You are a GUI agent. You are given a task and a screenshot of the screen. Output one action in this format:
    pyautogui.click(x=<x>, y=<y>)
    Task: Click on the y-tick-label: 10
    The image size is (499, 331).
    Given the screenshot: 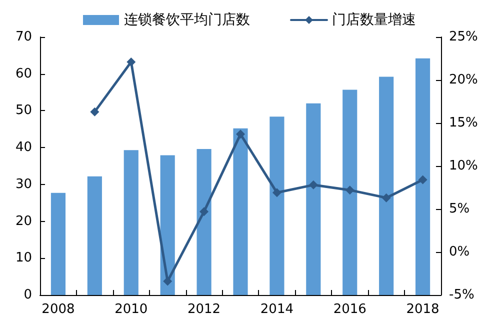 What is the action you would take?
    pyautogui.click(x=23, y=258)
    